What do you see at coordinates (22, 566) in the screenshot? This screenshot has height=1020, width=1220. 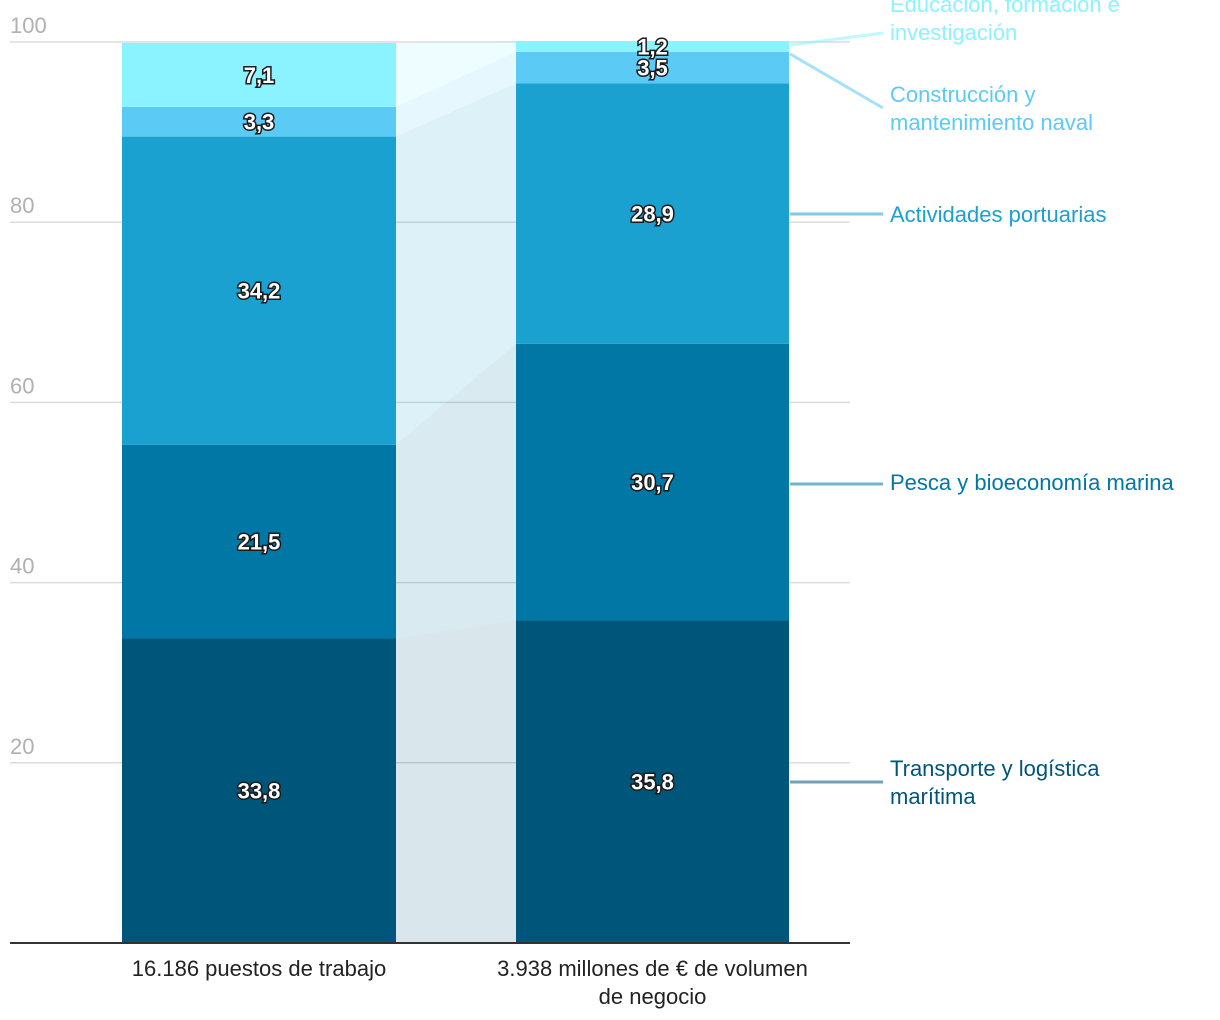 I see `y-tick-label: 40` at bounding box center [22, 566].